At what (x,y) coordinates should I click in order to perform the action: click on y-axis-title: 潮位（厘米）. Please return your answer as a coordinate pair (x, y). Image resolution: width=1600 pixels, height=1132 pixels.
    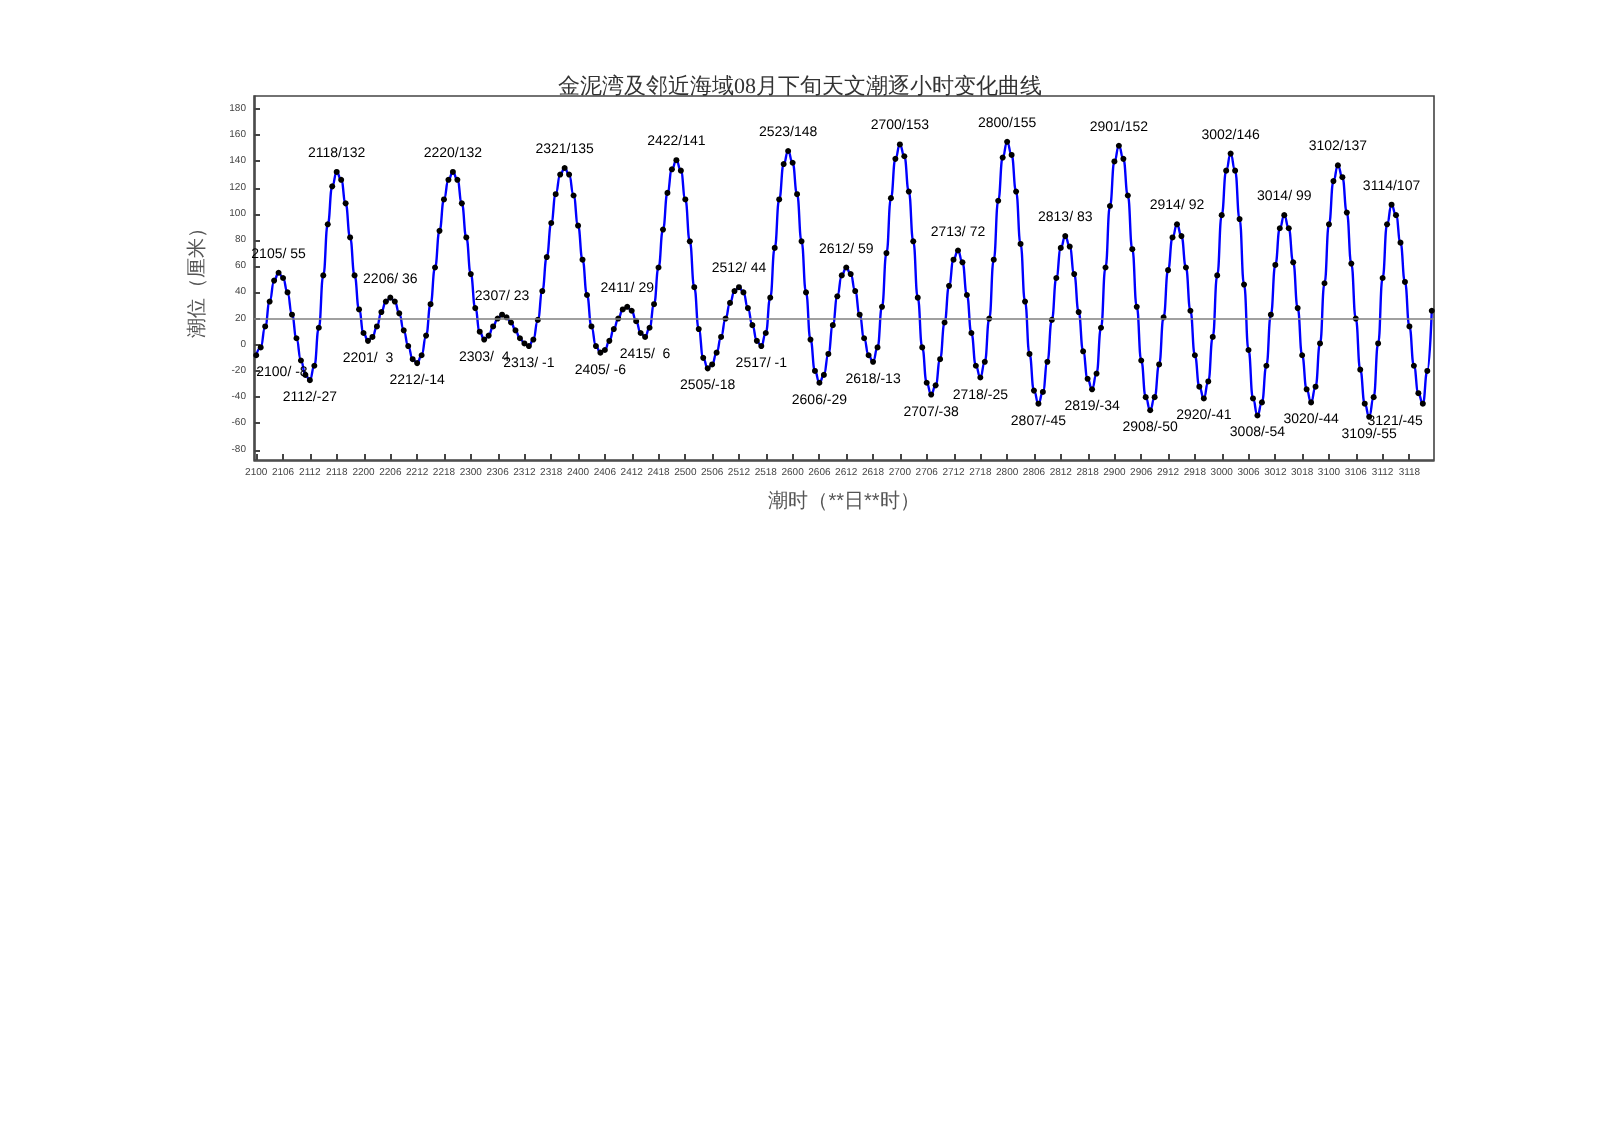
    Looking at the image, I should click on (196, 278).